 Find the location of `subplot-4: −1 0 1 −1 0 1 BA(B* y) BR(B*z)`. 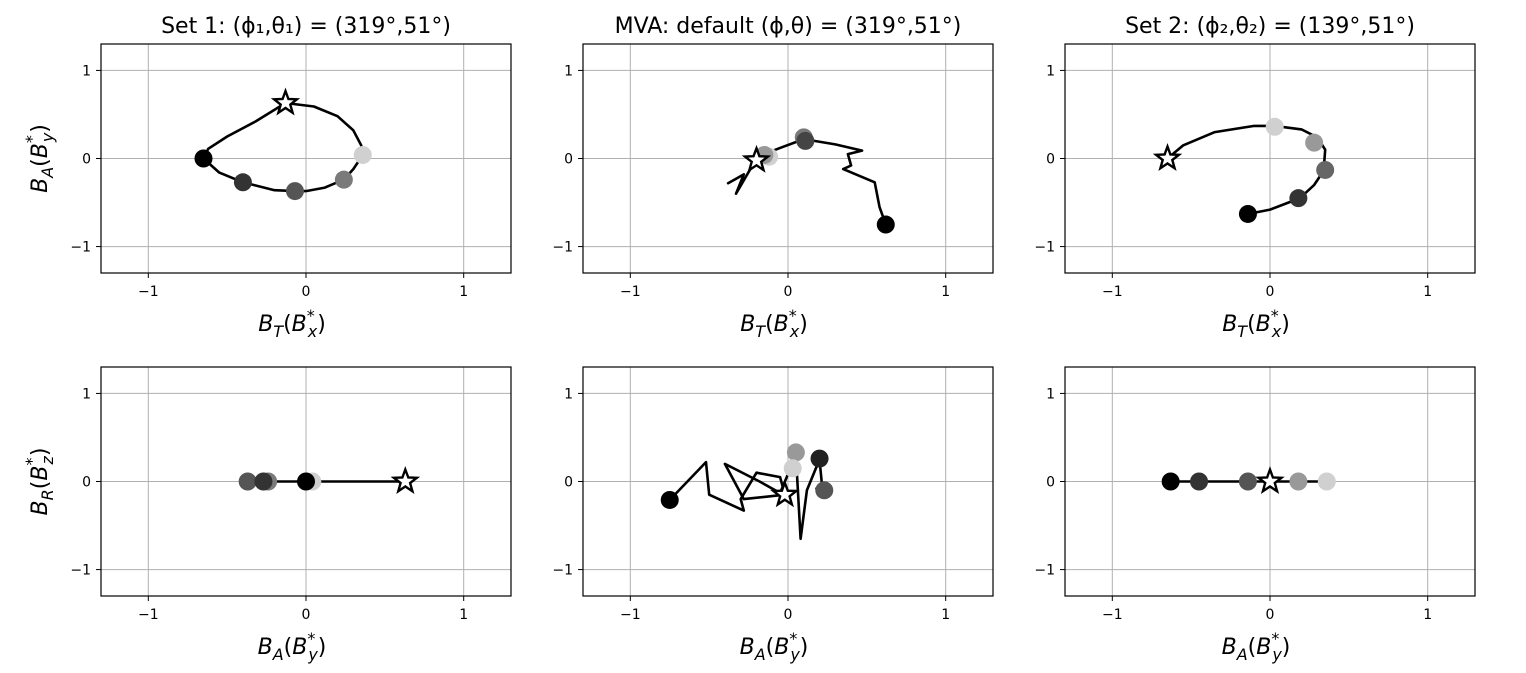

subplot-4: −1 0 1 −1 0 1 BA(B* y) BR(B*z) is located at coordinates (267, 515).